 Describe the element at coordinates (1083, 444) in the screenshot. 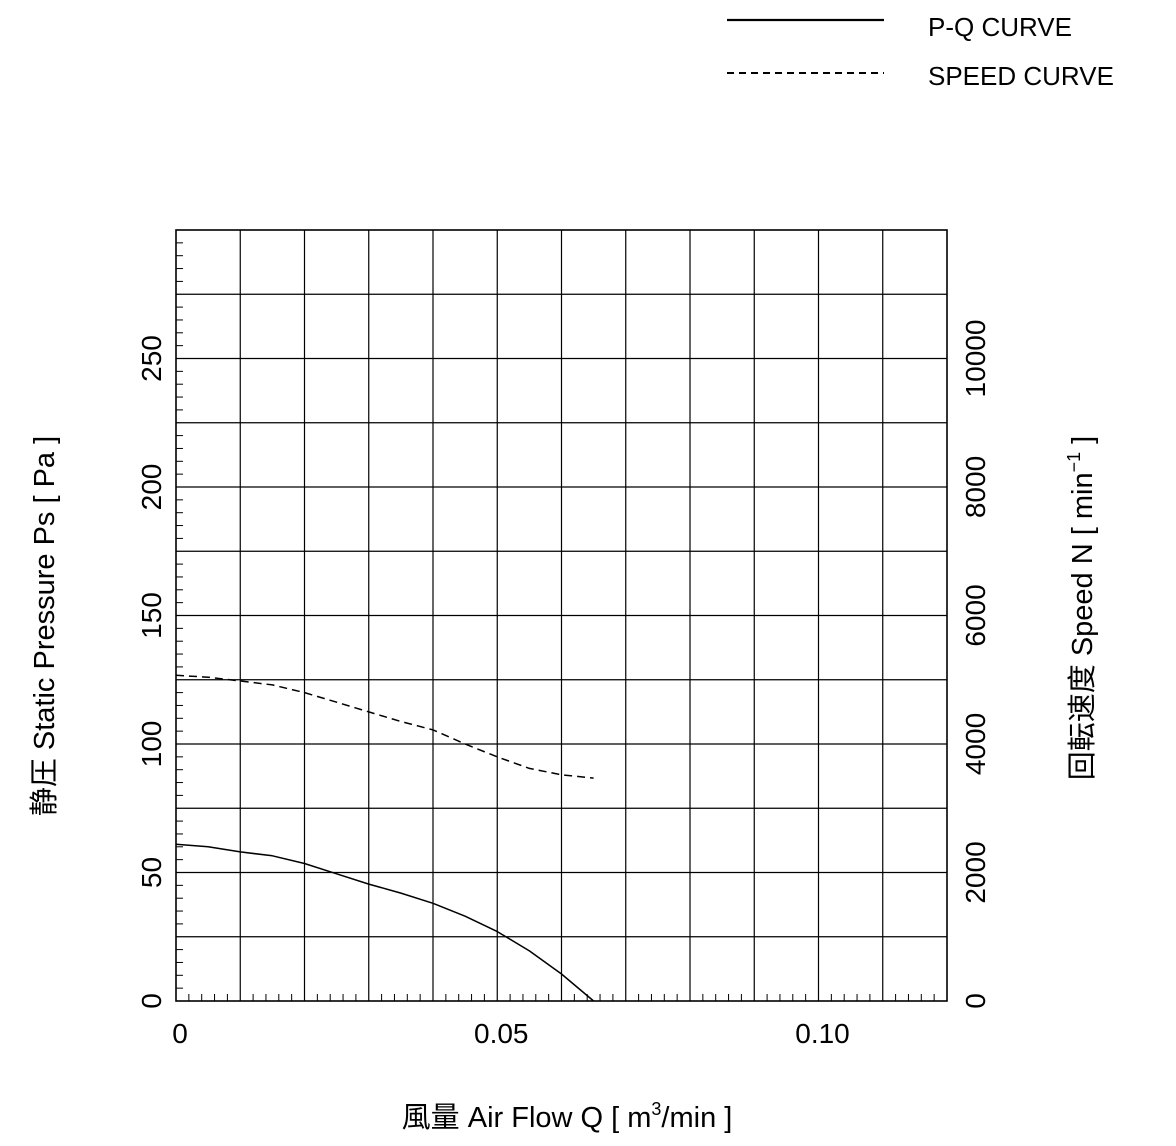

I see `y2-axis-title-suffix: ]` at that location.